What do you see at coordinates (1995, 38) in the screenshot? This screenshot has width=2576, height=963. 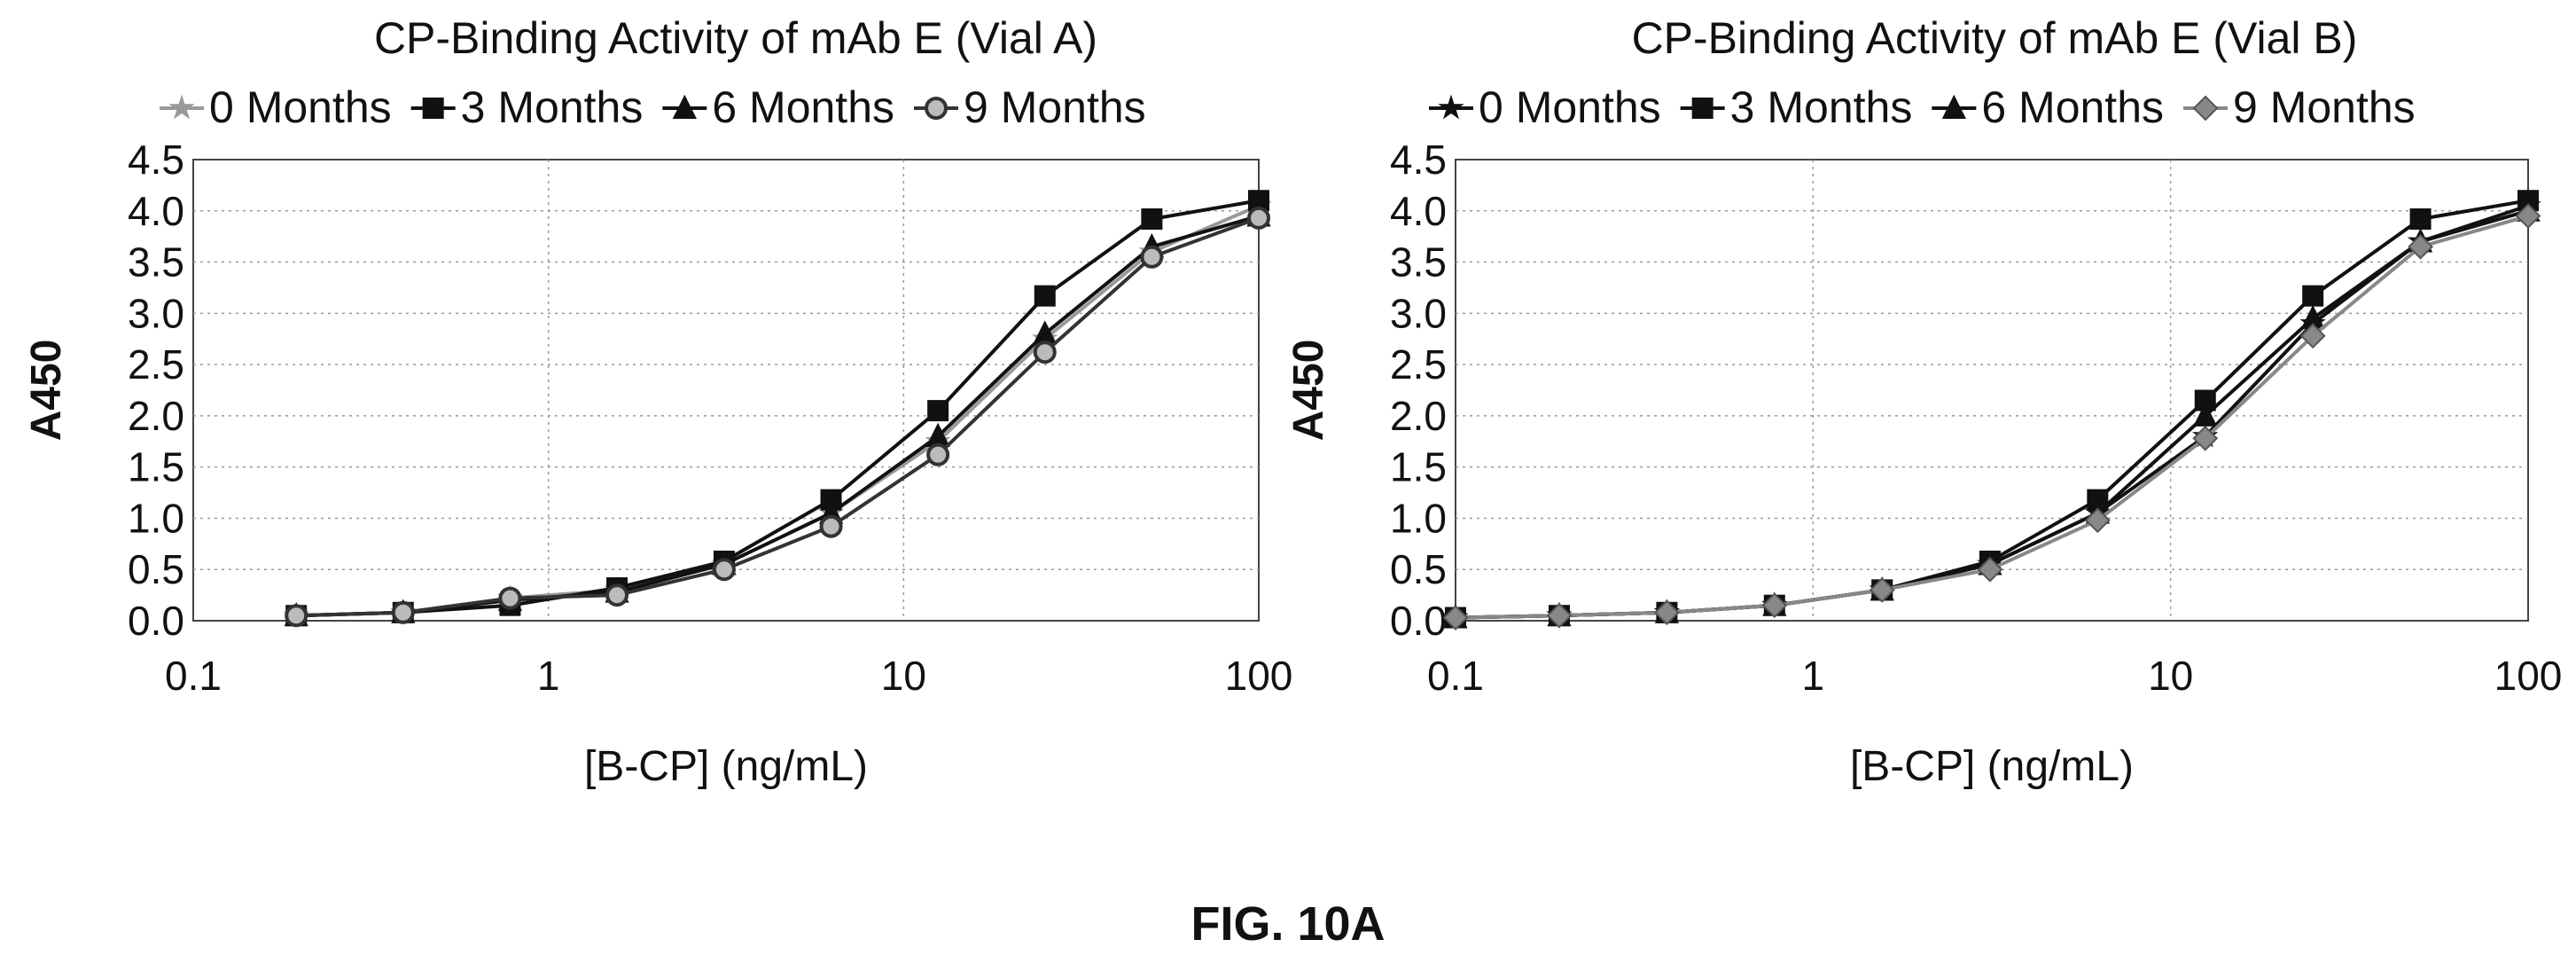 I see `chart-title: CP-Binding Activity of mAb E (Vial B)` at bounding box center [1995, 38].